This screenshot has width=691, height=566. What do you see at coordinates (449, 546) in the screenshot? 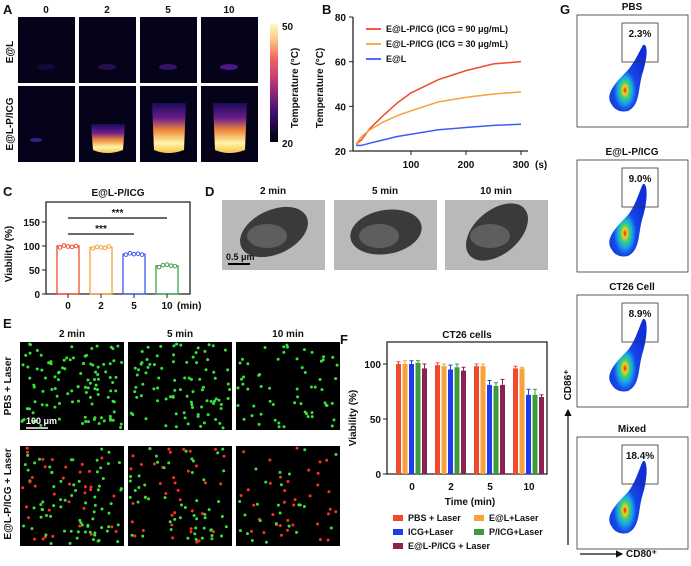
I see `f-legend-label: E@L-P/ICG + Laser` at bounding box center [449, 546].